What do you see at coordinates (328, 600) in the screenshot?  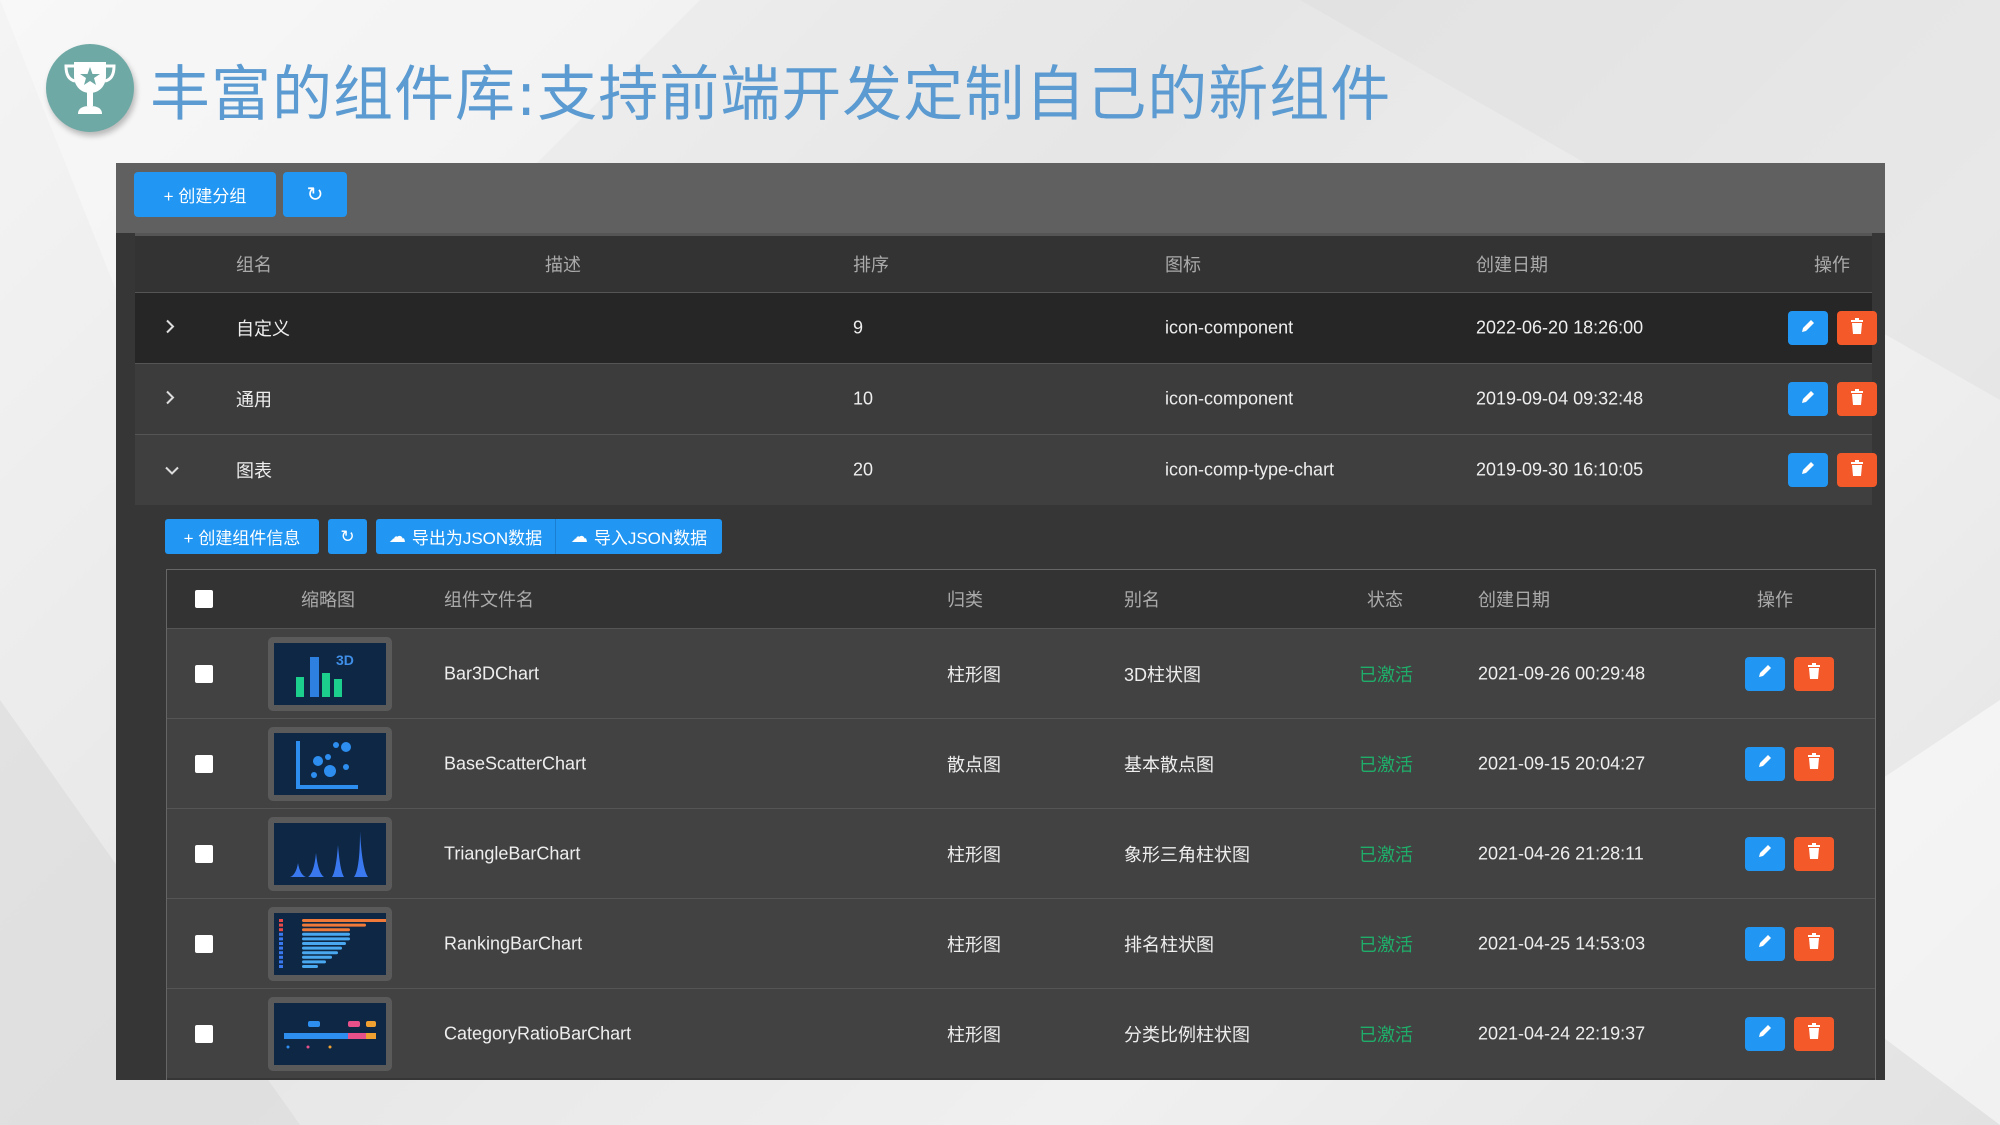 I see `column-header: 缩略图` at bounding box center [328, 600].